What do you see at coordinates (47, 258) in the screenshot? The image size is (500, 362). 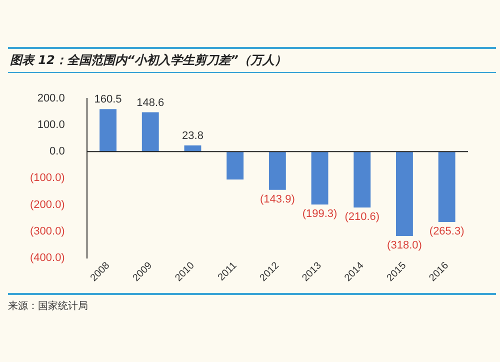 I see `y-tick-label: (400.0)` at bounding box center [47, 258].